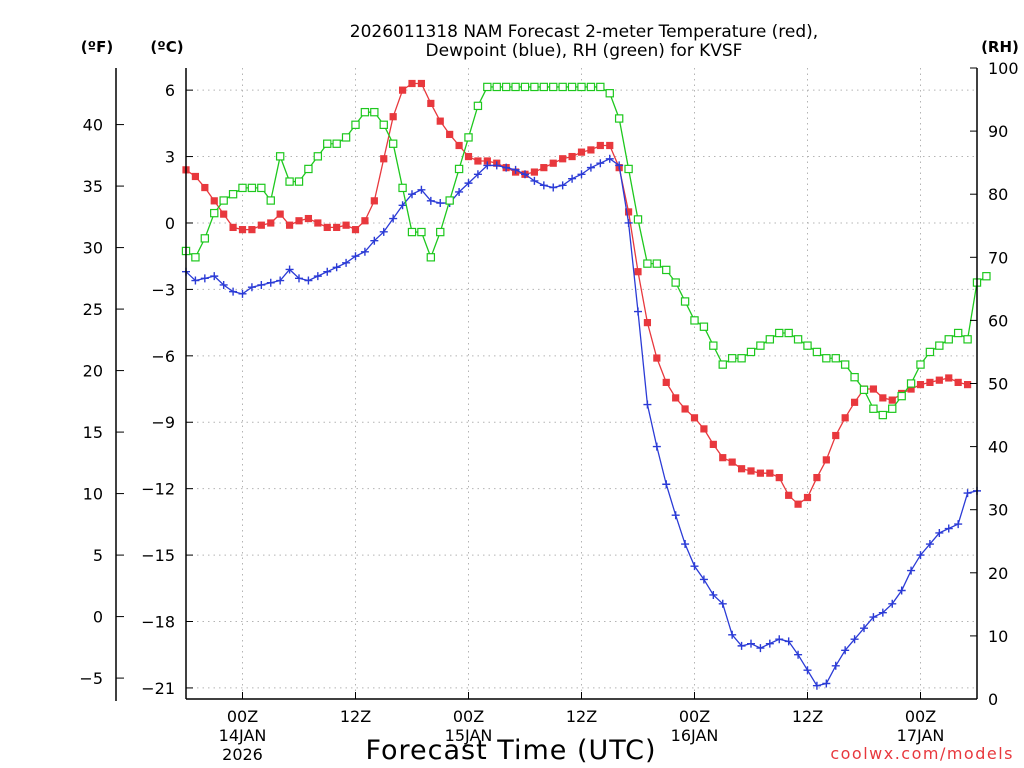 The image size is (1024, 768). Describe the element at coordinates (97, 47) in the screenshot. I see `fahrenheit-axis-unit: (ºF)` at that location.